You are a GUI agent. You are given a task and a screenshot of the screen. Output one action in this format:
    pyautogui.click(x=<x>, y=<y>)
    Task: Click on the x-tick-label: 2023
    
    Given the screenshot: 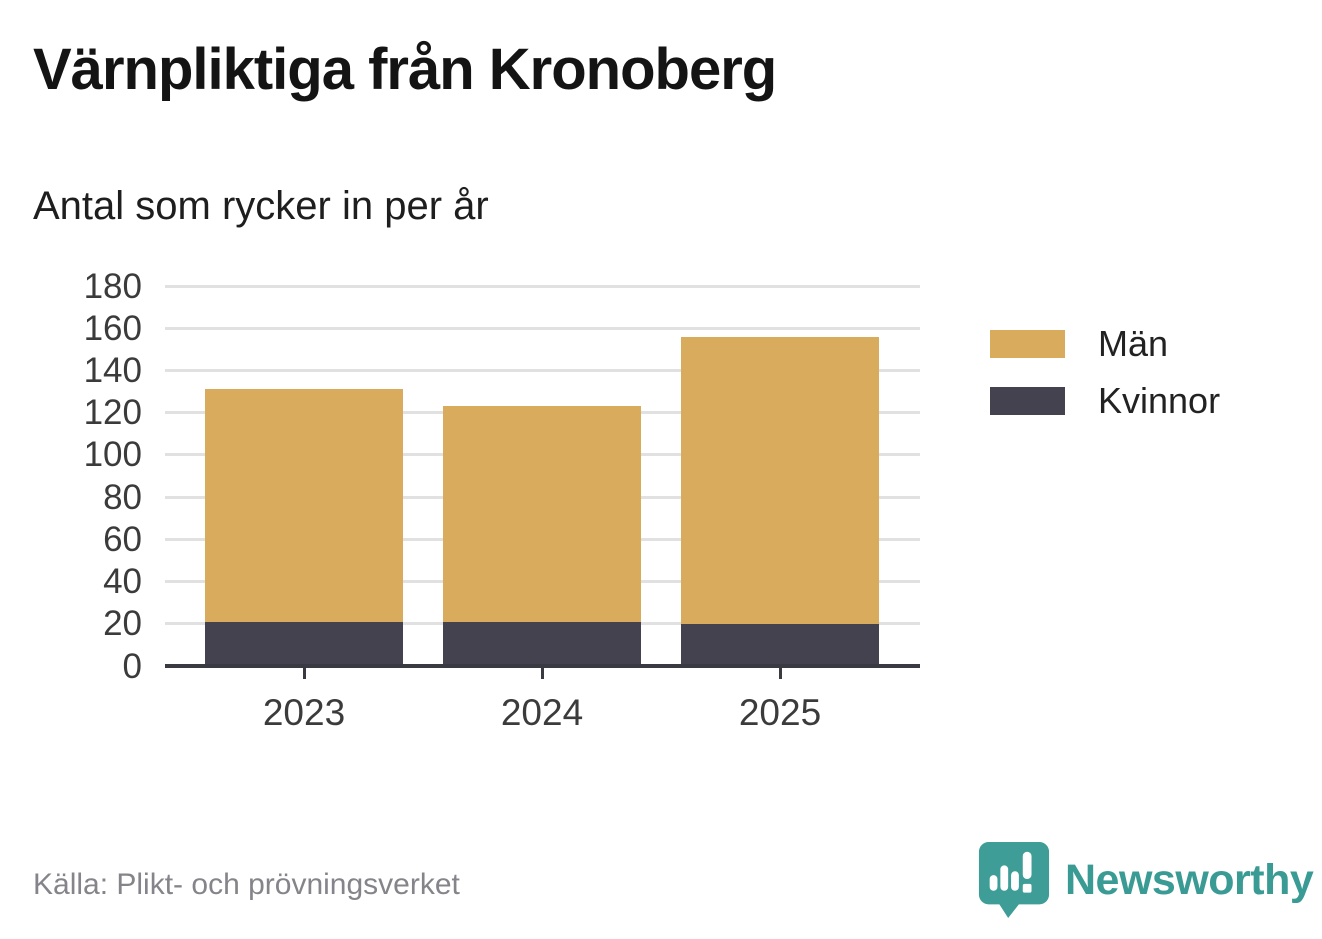 What is the action you would take?
    pyautogui.click(x=304, y=712)
    